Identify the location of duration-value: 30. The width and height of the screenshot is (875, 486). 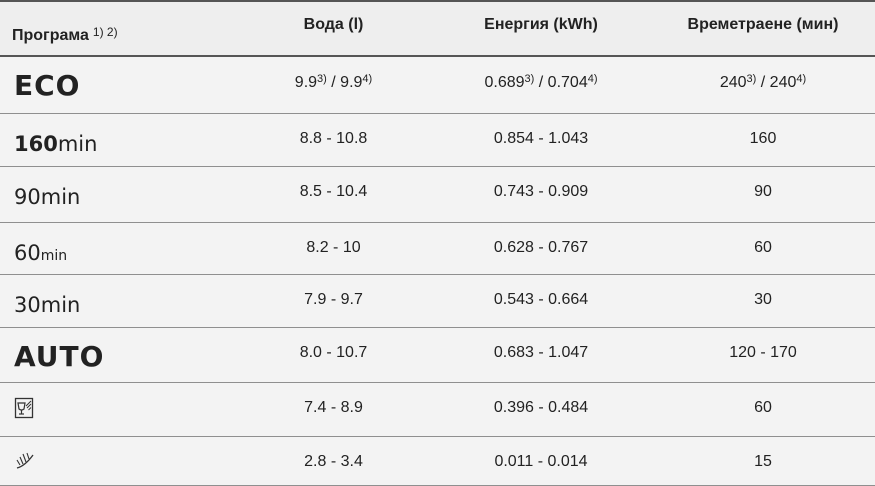
(763, 299).